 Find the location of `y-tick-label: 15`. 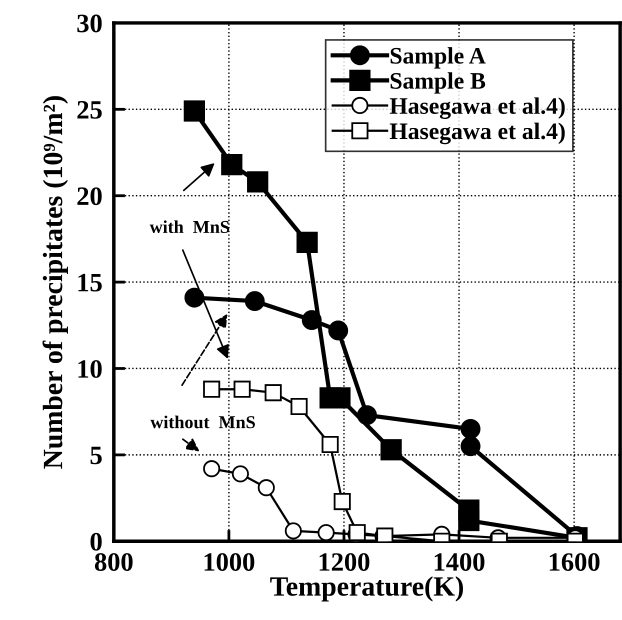

y-tick-label: 15 is located at coordinates (90, 283).